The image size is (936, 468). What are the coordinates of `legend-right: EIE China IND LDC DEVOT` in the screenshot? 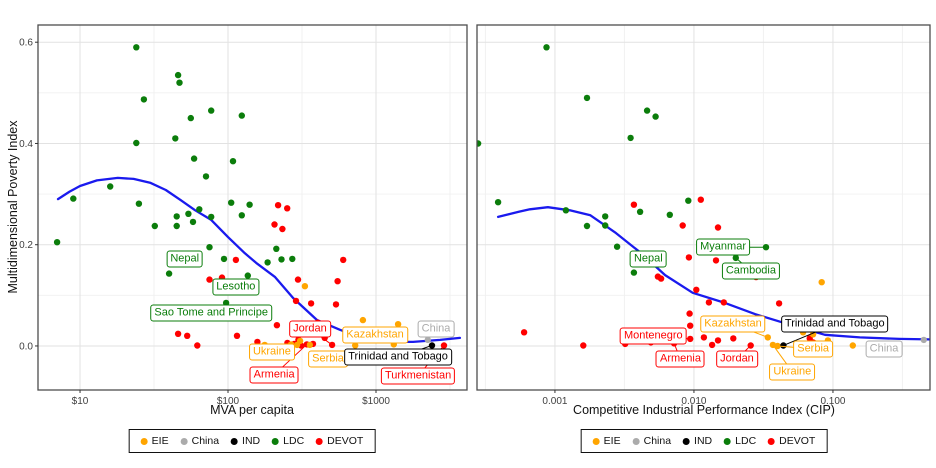 It's located at (704, 441).